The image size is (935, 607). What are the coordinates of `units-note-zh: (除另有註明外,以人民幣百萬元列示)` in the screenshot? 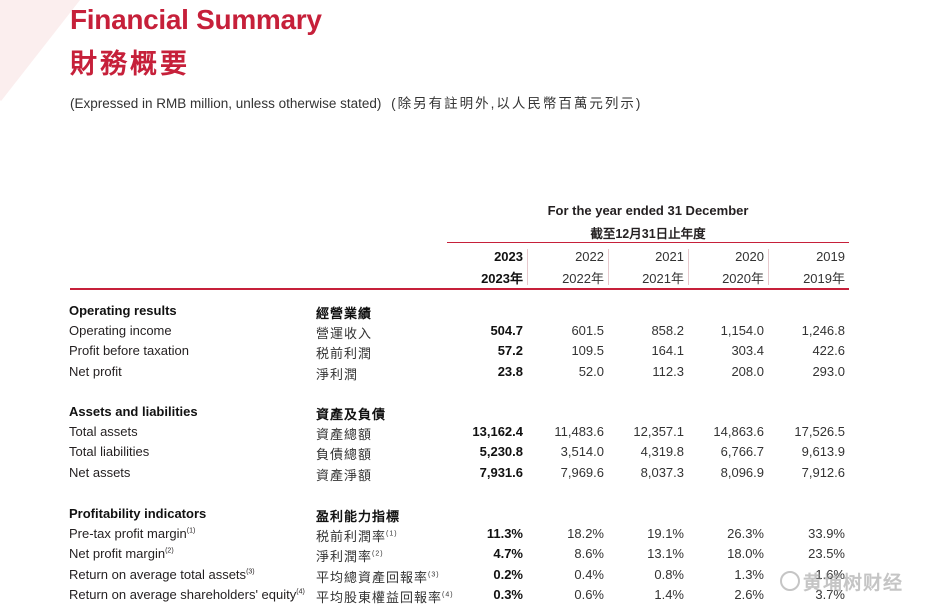 It's located at (517, 103).